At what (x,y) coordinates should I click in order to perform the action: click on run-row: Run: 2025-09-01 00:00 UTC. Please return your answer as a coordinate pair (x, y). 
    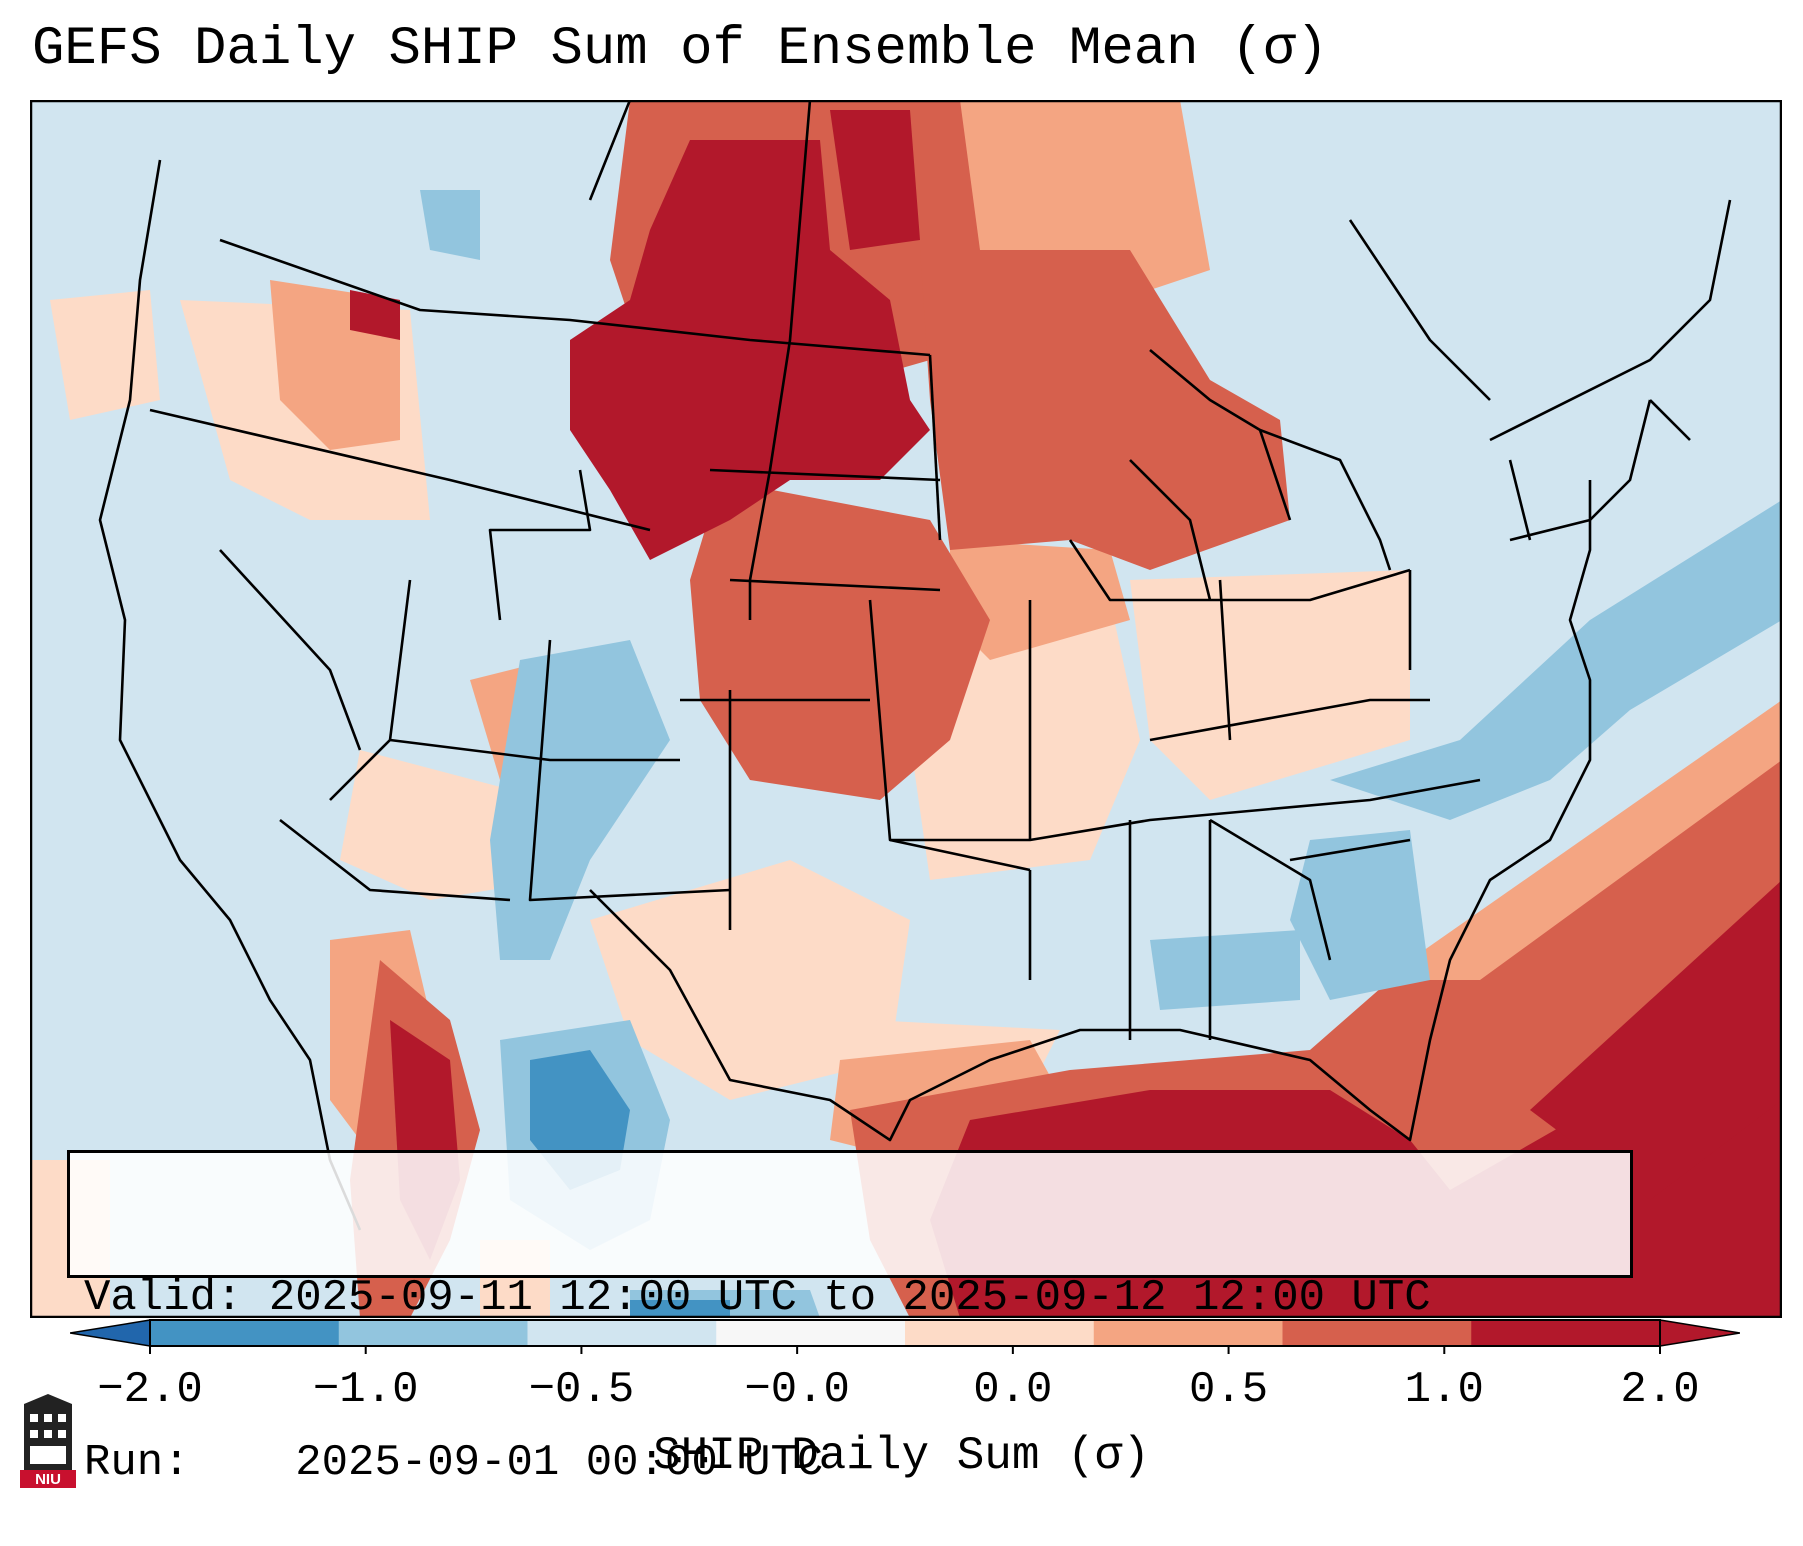
    Looking at the image, I should click on (850, 1463).